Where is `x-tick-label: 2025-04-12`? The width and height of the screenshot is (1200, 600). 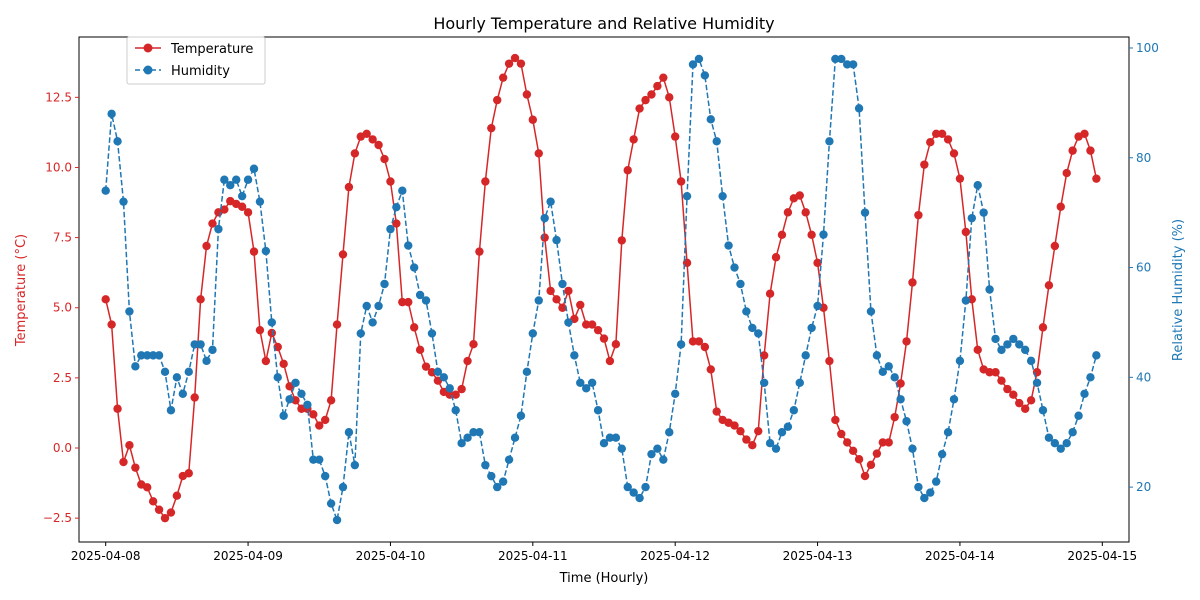 x-tick-label: 2025-04-12 is located at coordinates (675, 556).